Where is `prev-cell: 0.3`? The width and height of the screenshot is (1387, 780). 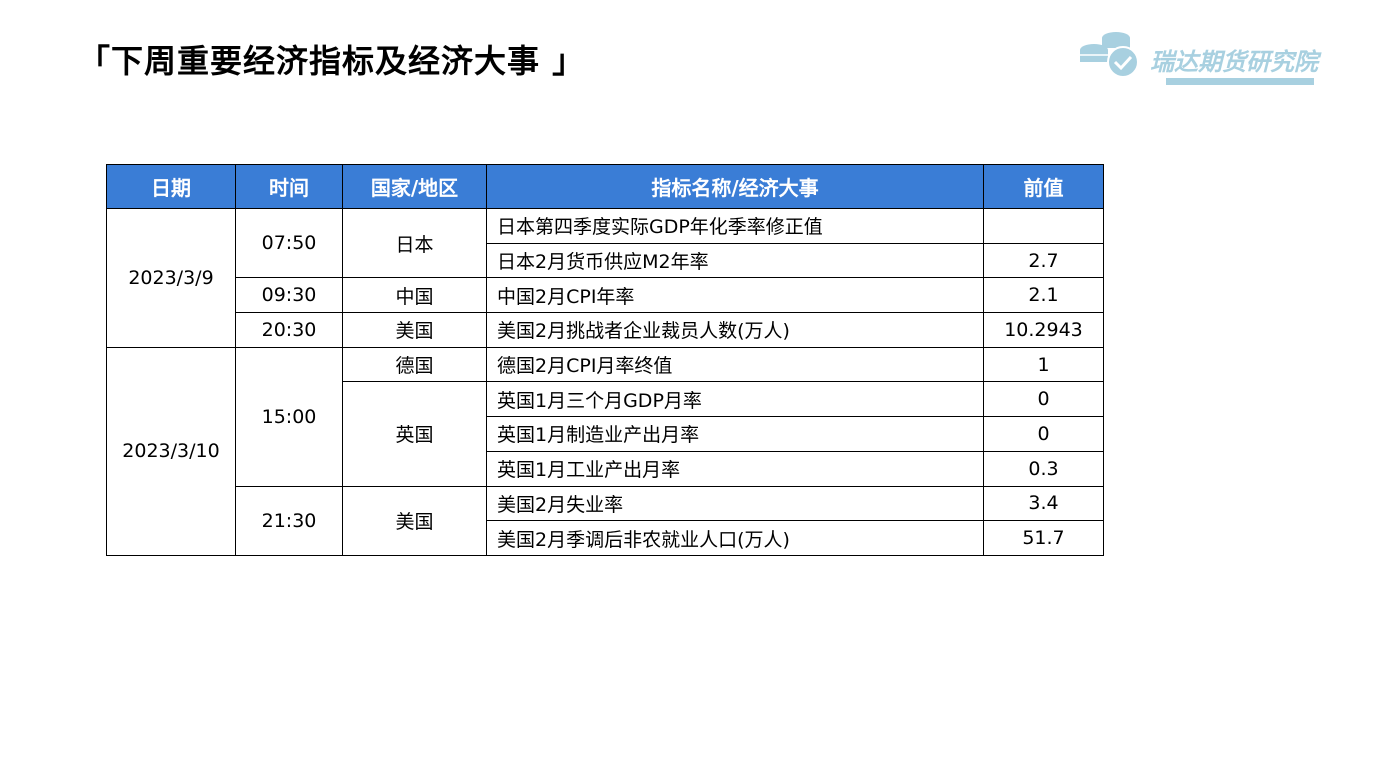 prev-cell: 0.3 is located at coordinates (1043, 468).